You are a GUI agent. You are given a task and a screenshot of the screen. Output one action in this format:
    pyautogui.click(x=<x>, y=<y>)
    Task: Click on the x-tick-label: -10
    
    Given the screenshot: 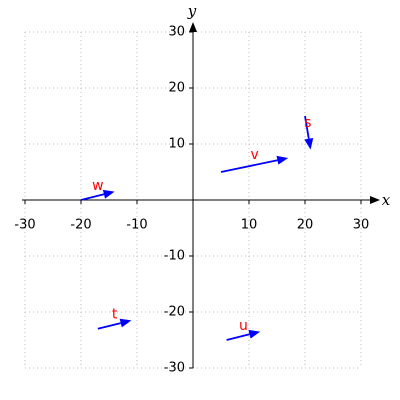 What is the action you would take?
    pyautogui.click(x=136, y=225)
    